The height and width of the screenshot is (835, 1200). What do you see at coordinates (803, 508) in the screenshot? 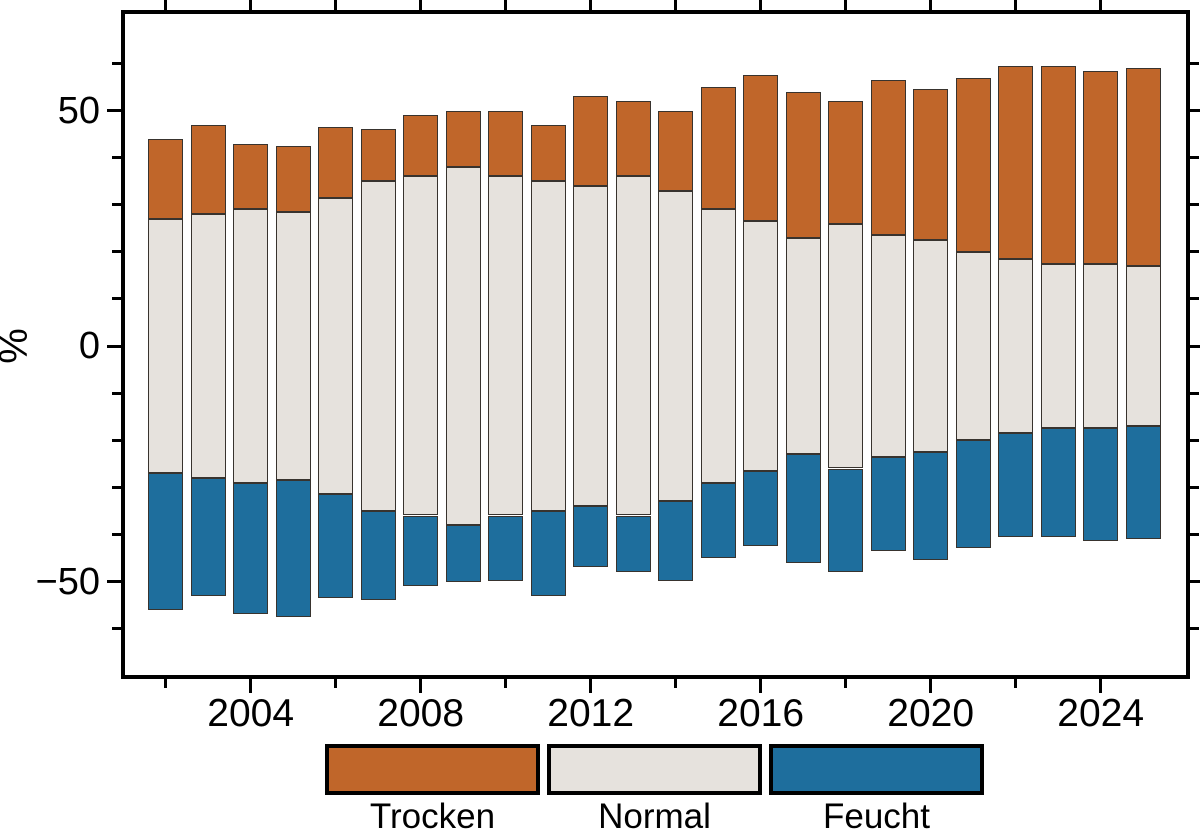
I see `bar-segment-feucht-2017` at bounding box center [803, 508].